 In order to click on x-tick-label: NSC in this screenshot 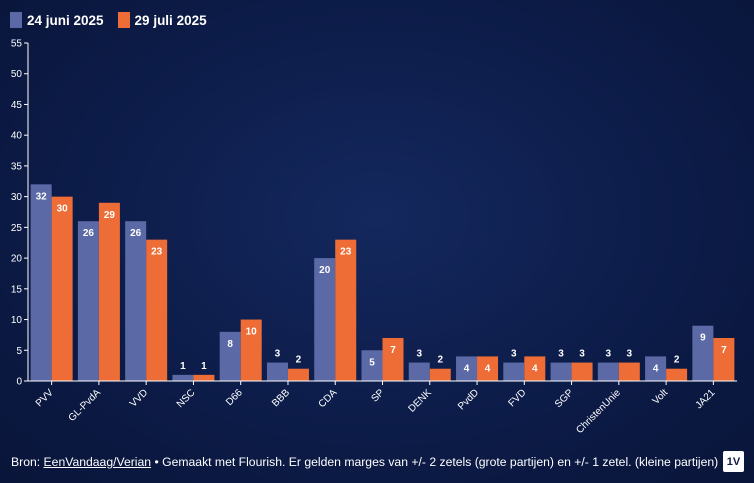, I will do `click(186, 398)`.